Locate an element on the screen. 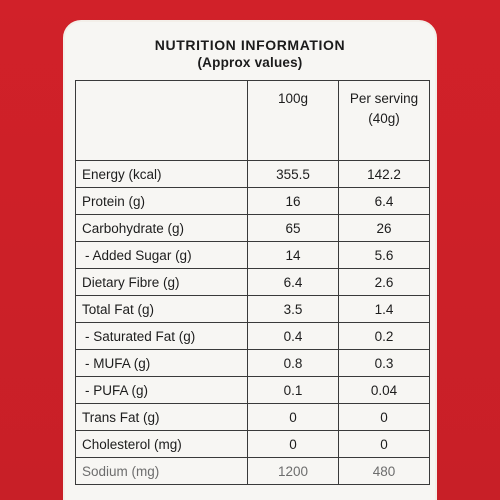 The width and height of the screenshot is (500, 500). panel-header: NUTRITION INFORMATION (Approx values) is located at coordinates (250, 54).